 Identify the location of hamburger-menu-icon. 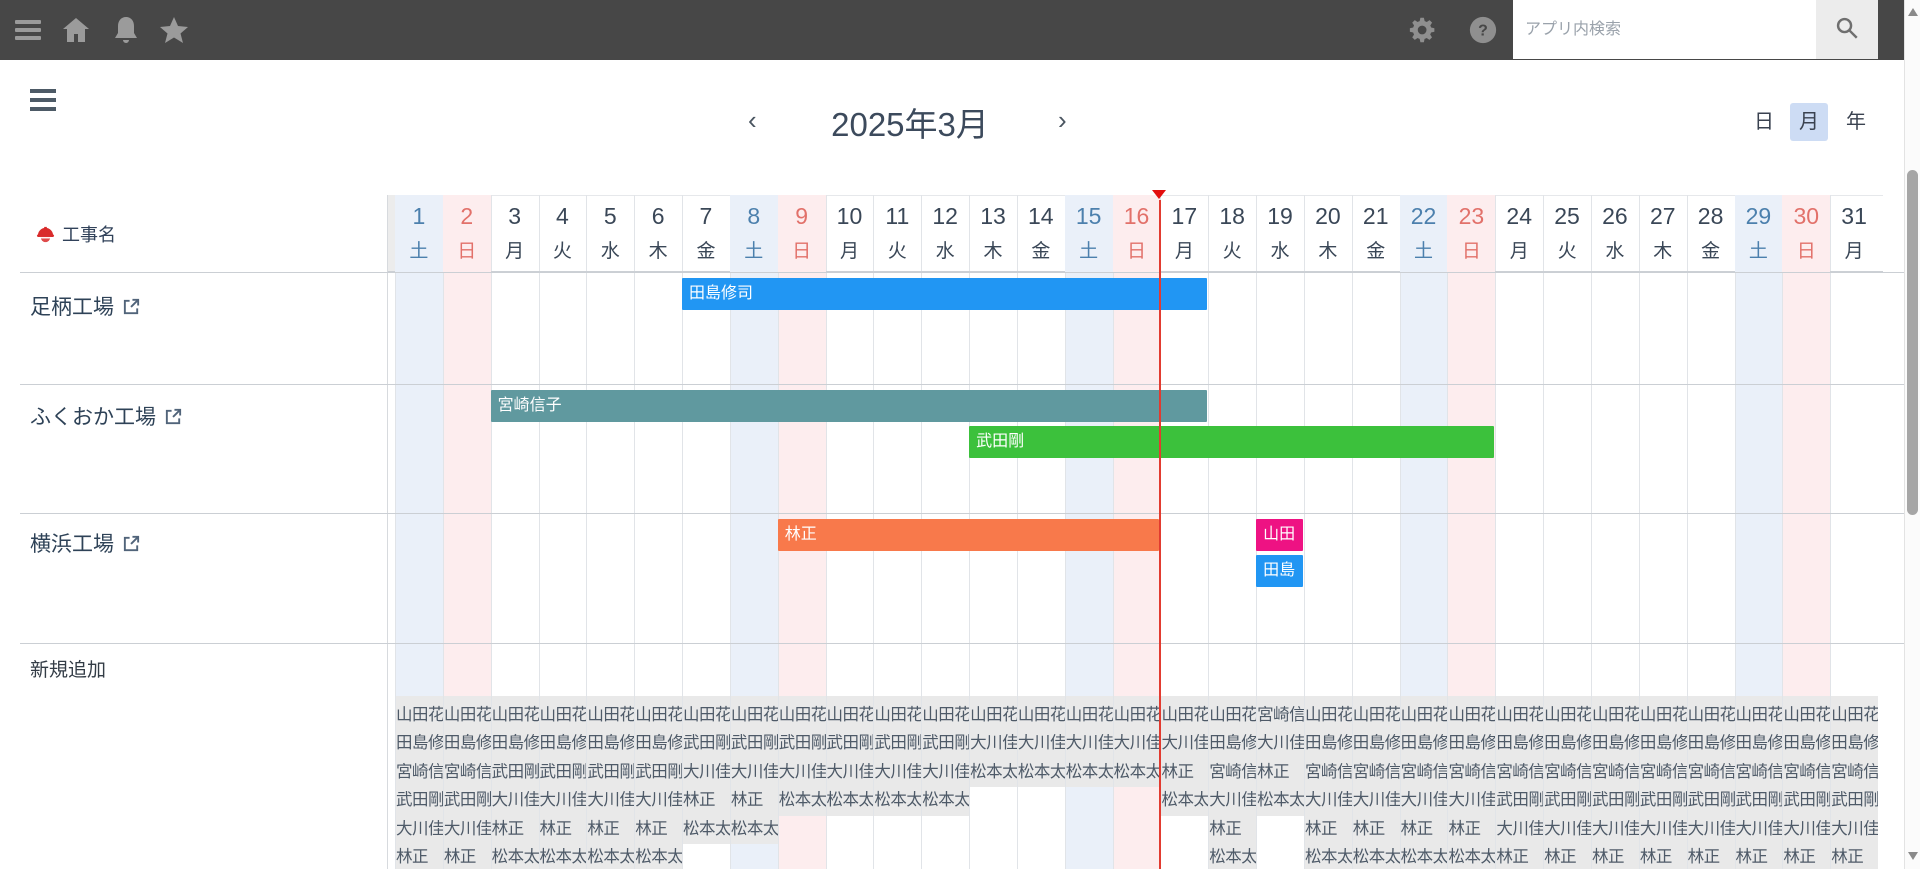
(28, 30).